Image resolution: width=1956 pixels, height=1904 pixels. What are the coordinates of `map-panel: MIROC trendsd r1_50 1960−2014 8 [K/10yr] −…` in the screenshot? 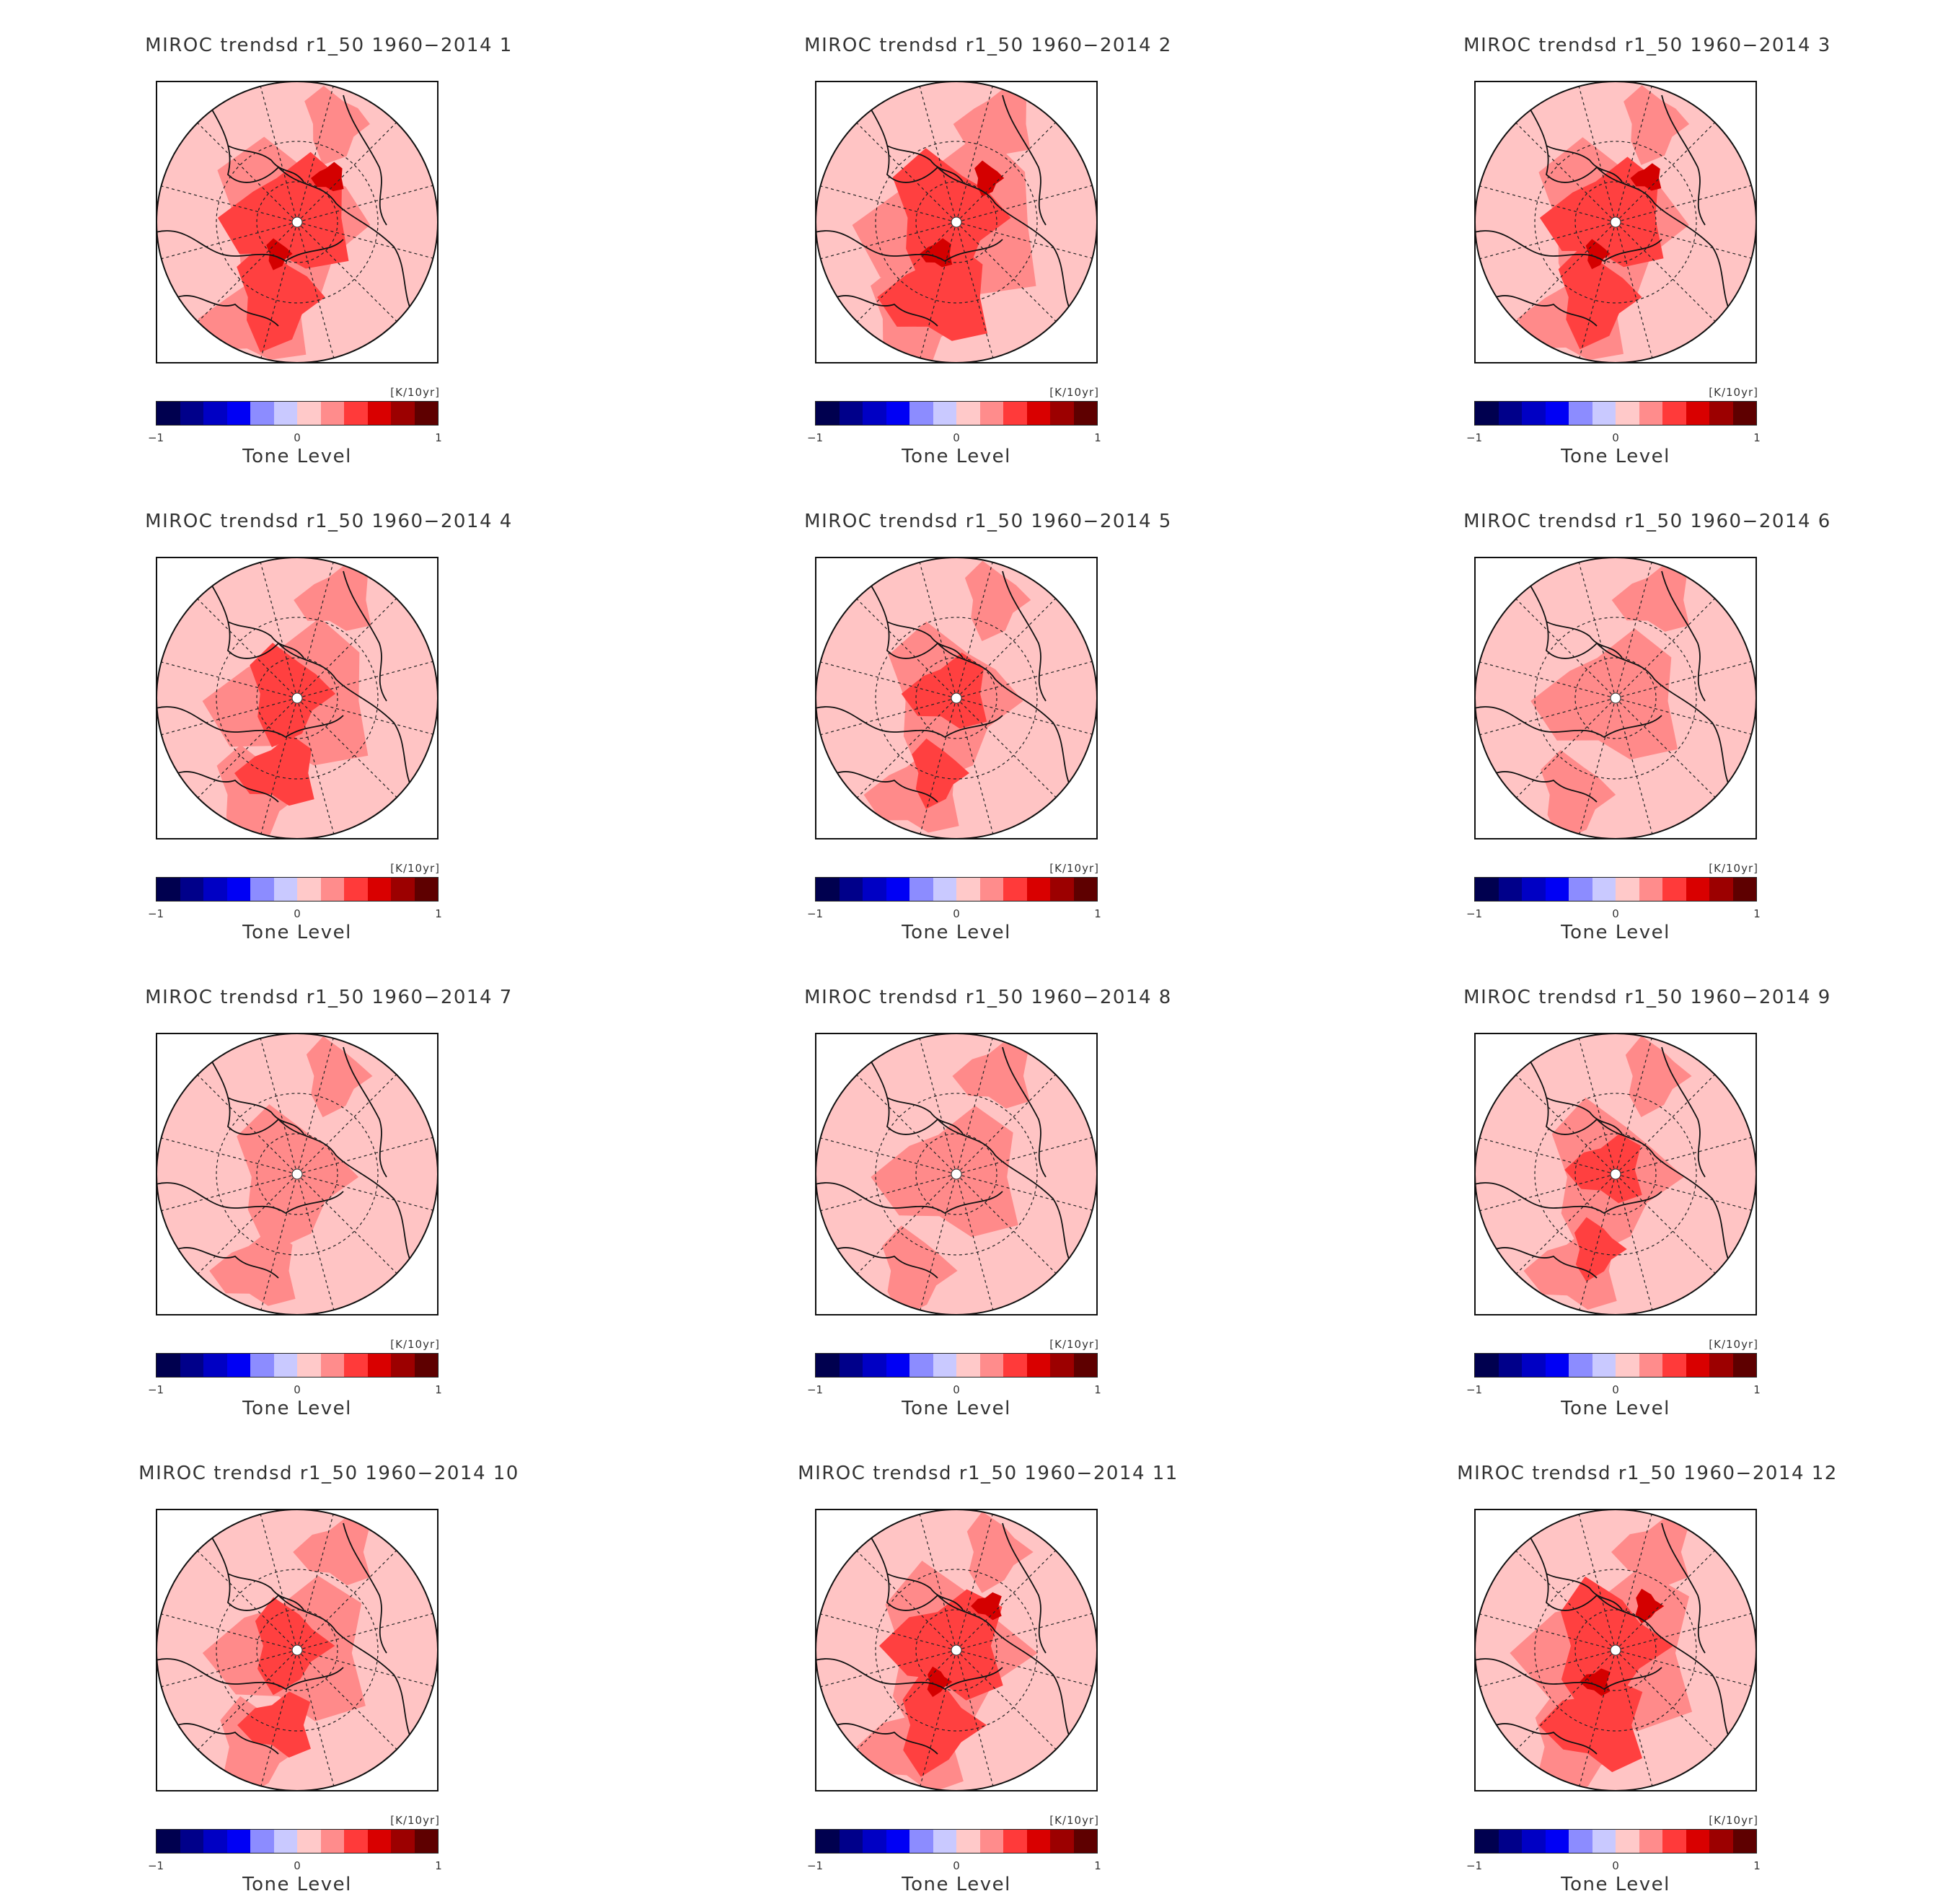 It's located at (988, 1190).